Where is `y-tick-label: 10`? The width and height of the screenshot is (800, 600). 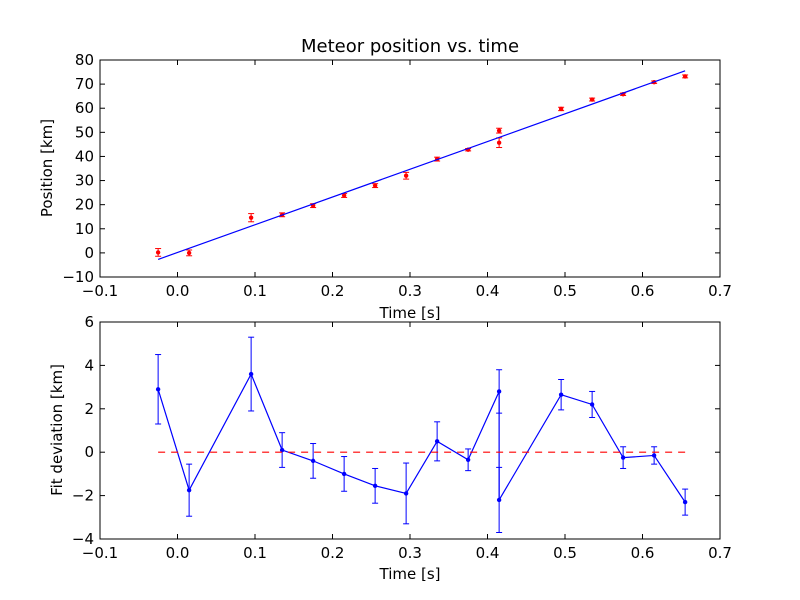 y-tick-label: 10 is located at coordinates (84, 229).